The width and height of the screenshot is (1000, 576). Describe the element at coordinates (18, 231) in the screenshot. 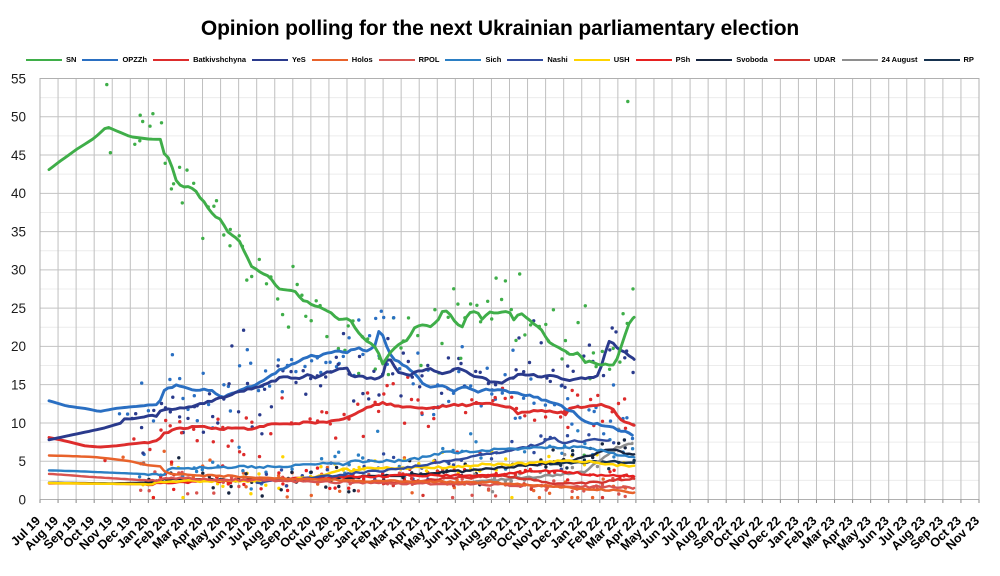

I see `svg-text: 35` at that location.